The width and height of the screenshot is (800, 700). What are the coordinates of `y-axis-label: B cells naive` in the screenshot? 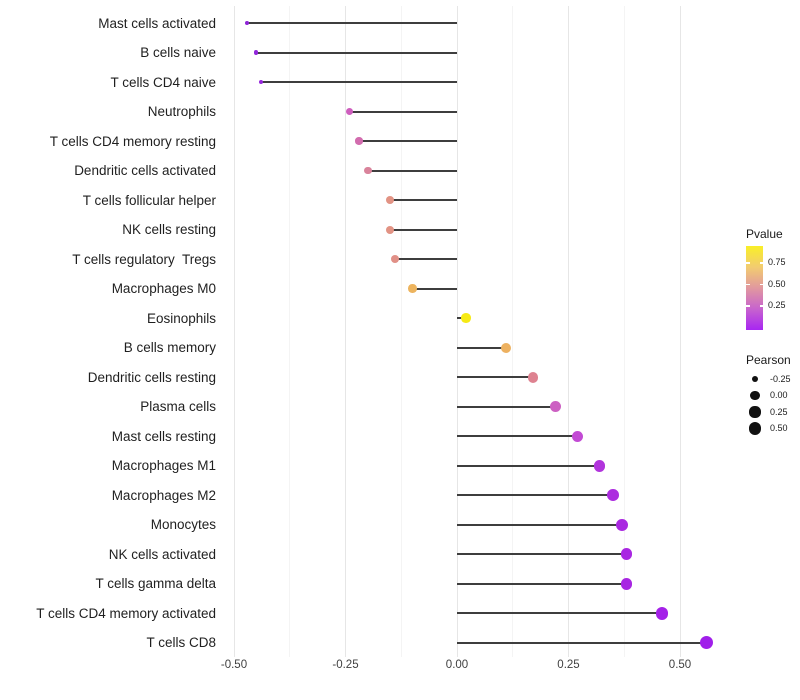 It's located at (178, 53).